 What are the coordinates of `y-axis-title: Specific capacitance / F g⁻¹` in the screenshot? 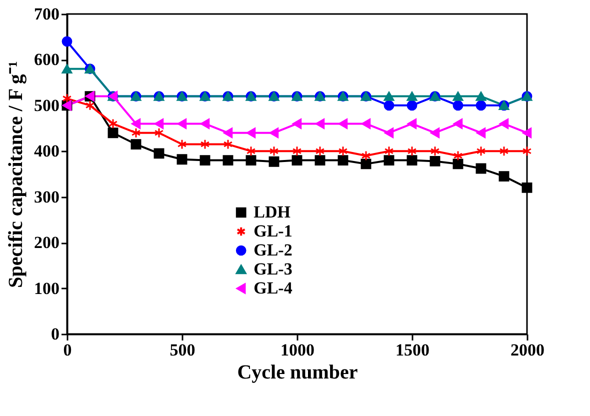 It's located at (16, 174).